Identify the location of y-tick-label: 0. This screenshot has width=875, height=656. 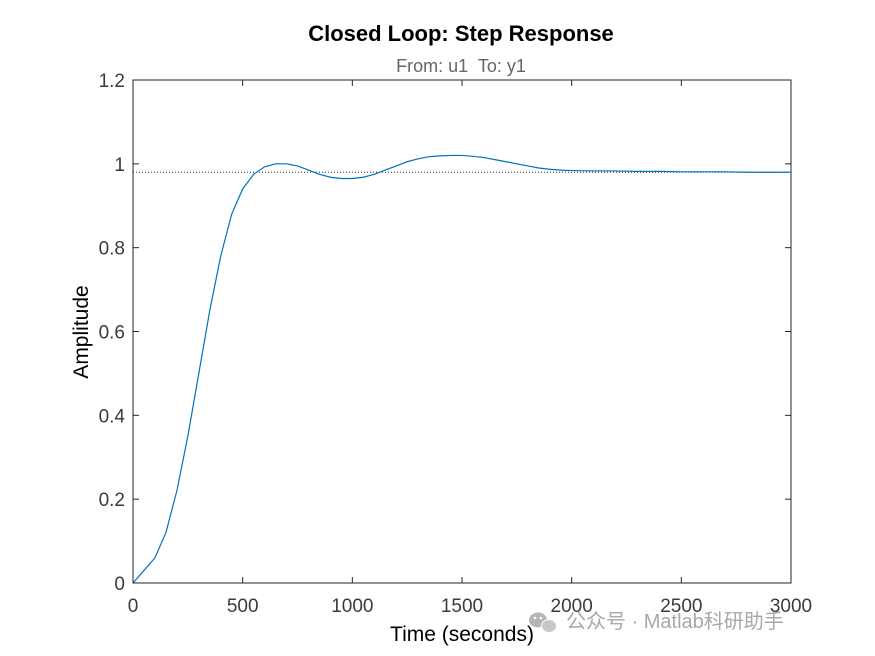
(119, 584).